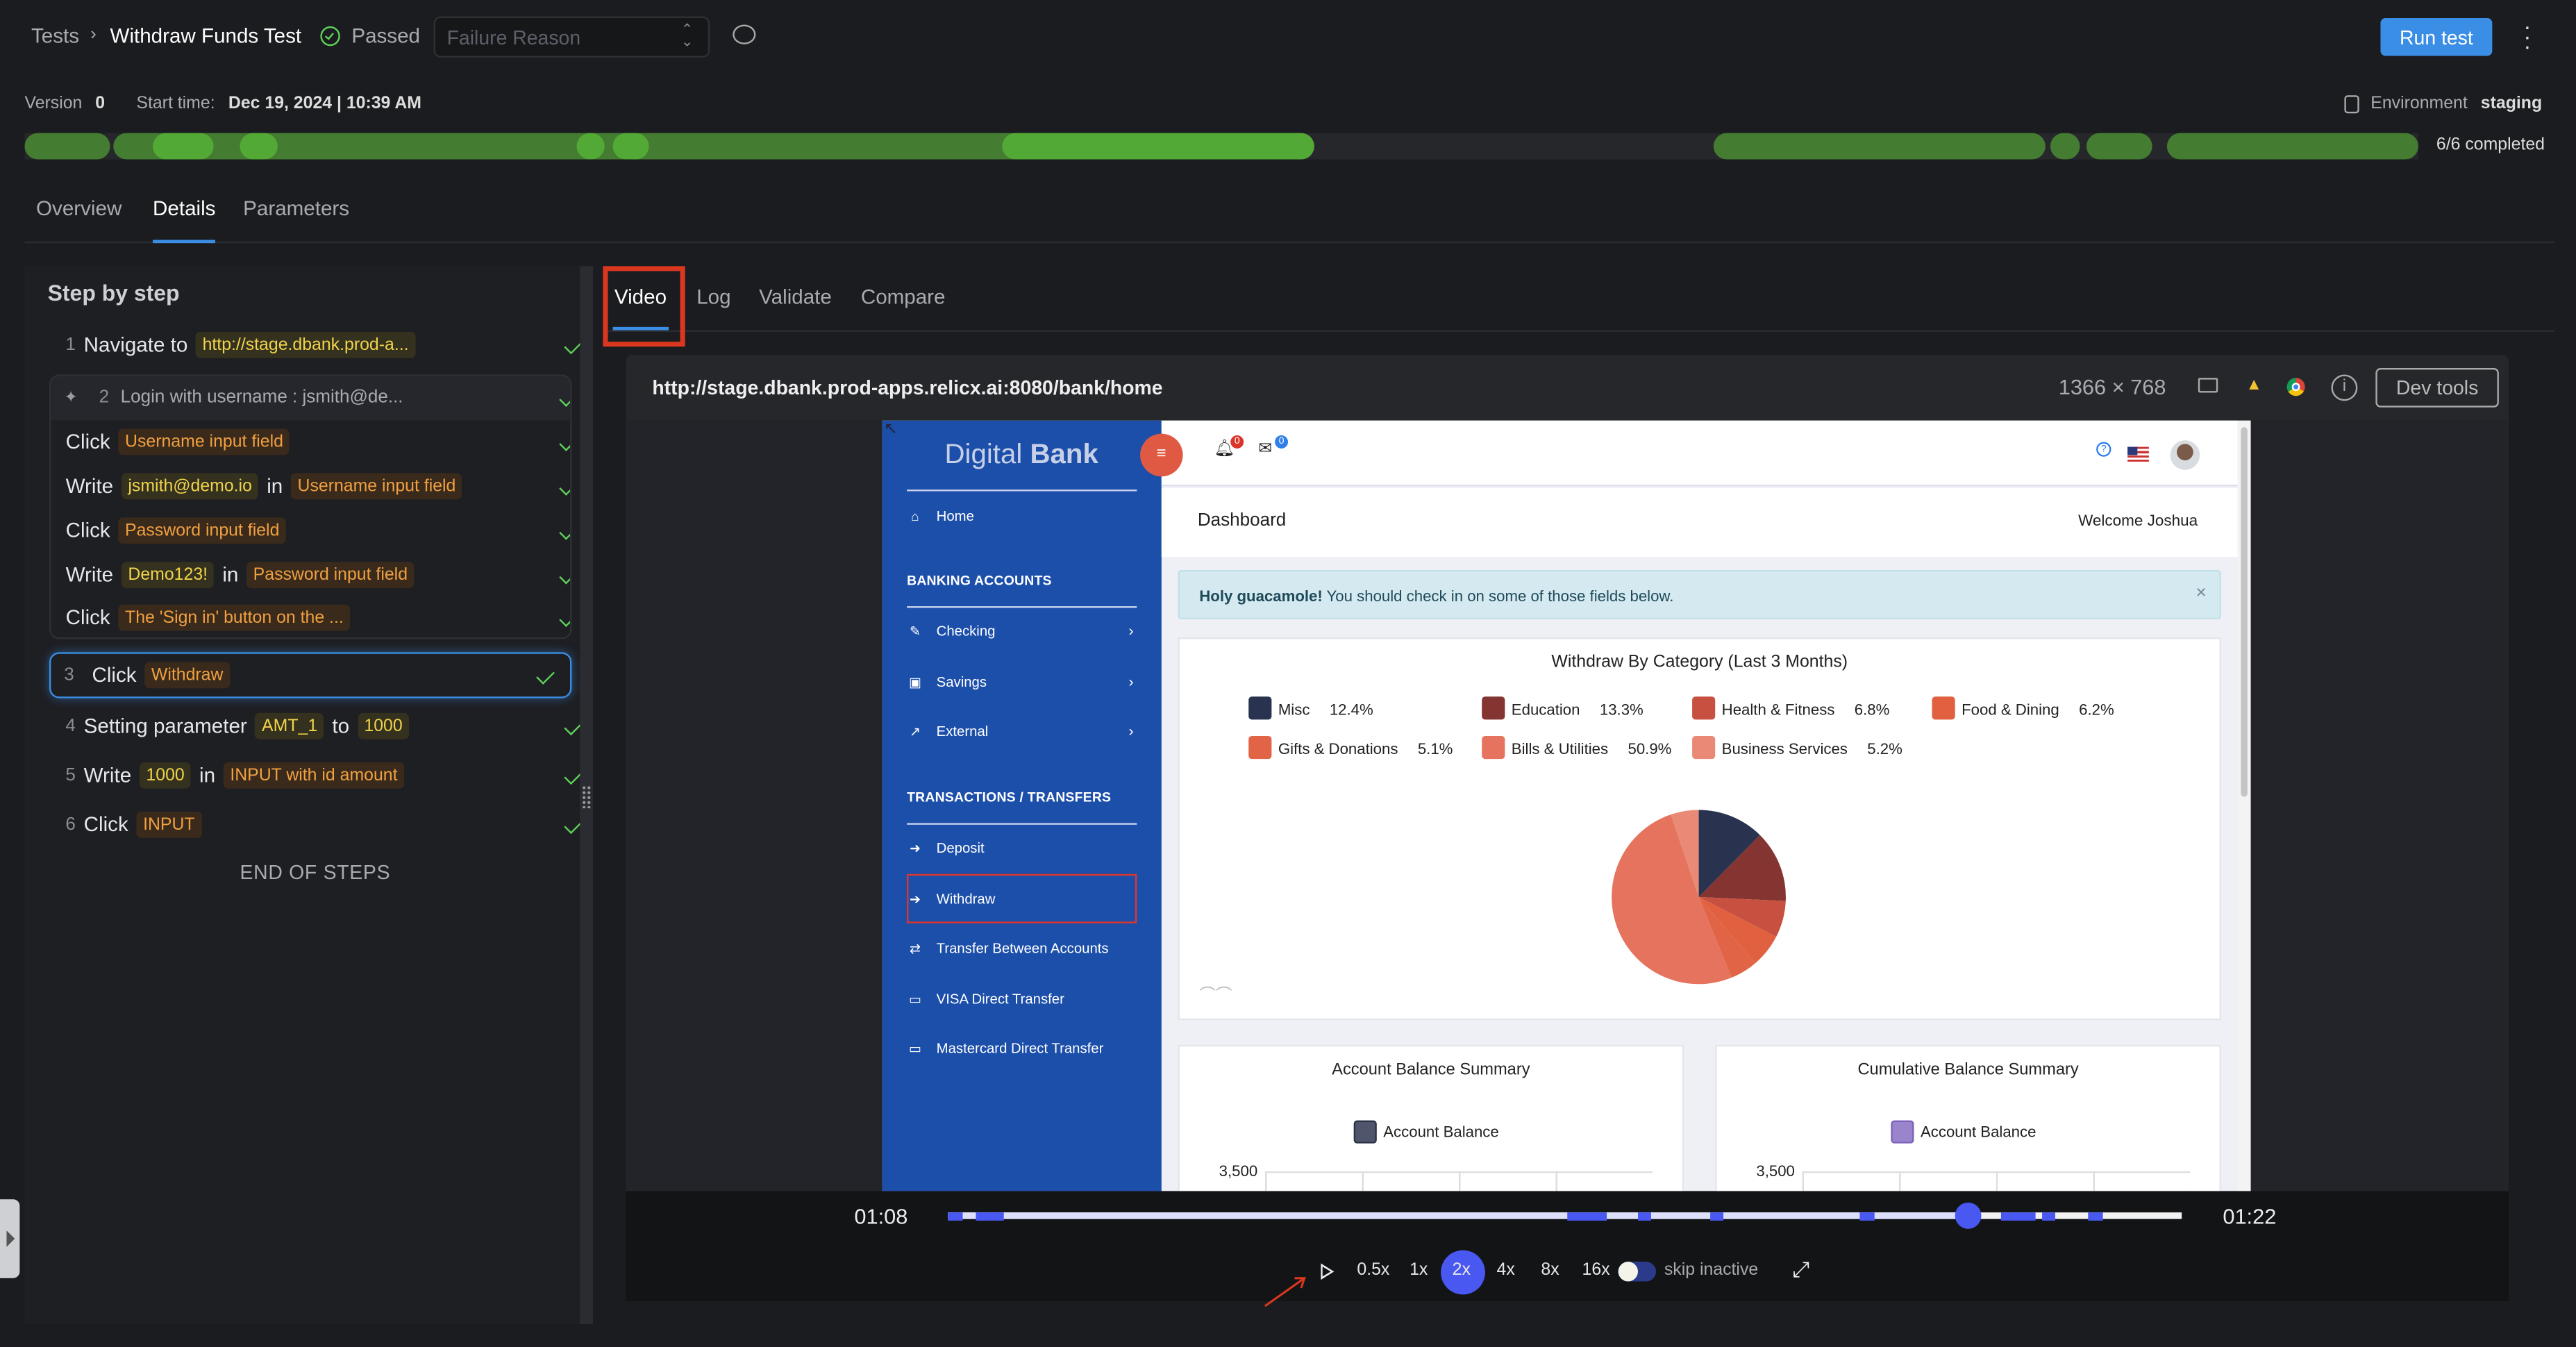 The image size is (2576, 1347). Describe the element at coordinates (328, 775) in the screenshot. I see `step-5: 5 Write 1000 in INPUT with id amount` at that location.